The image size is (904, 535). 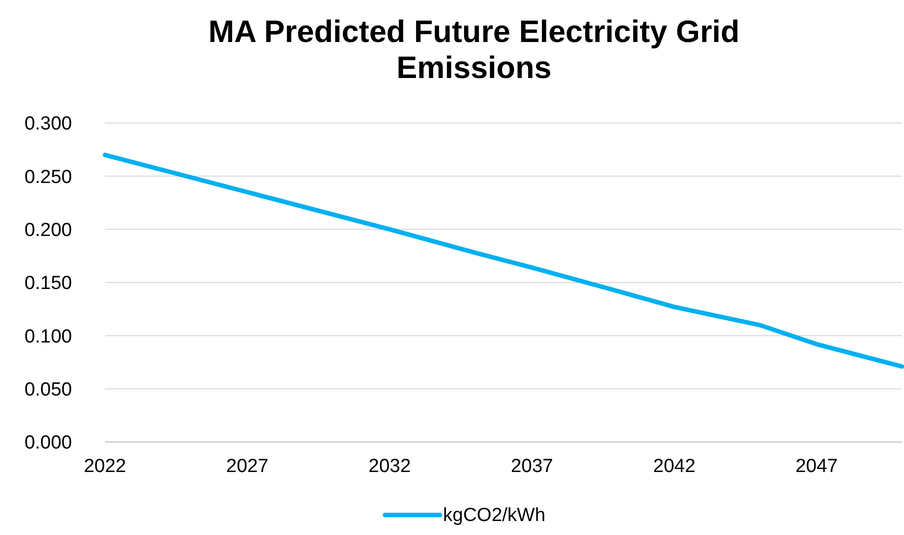 I want to click on x-tick-label: 2037, so click(x=532, y=466).